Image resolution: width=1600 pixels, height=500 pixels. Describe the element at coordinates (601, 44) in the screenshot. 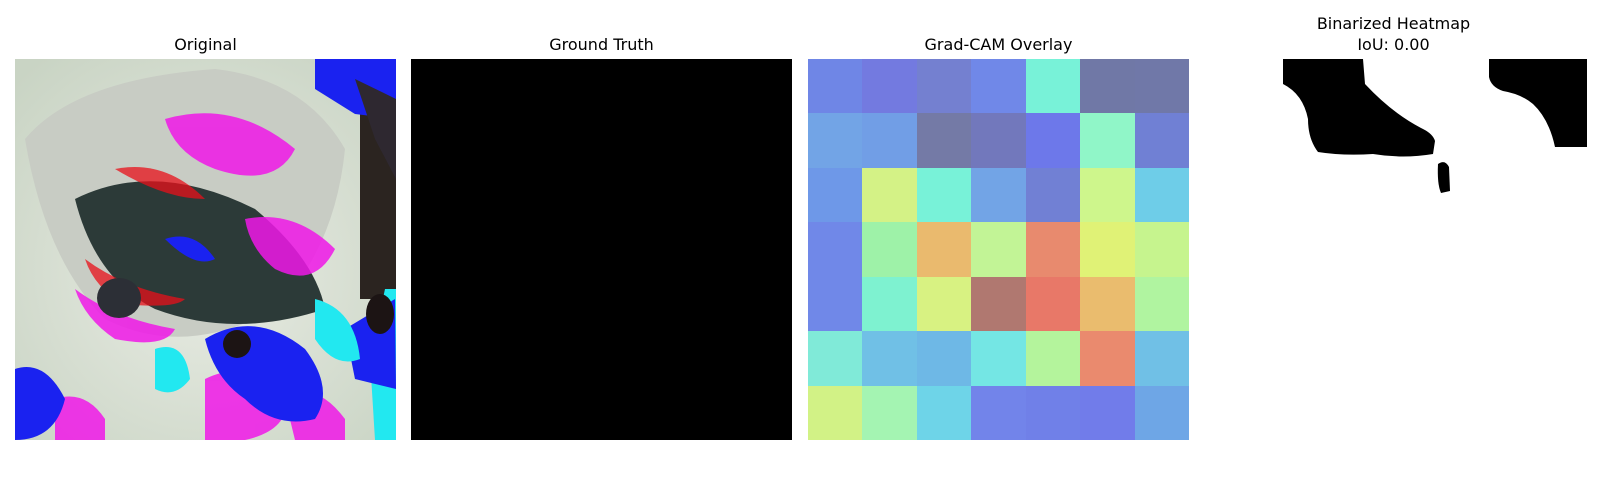

I see `ground-truth-title: Ground Truth` at that location.